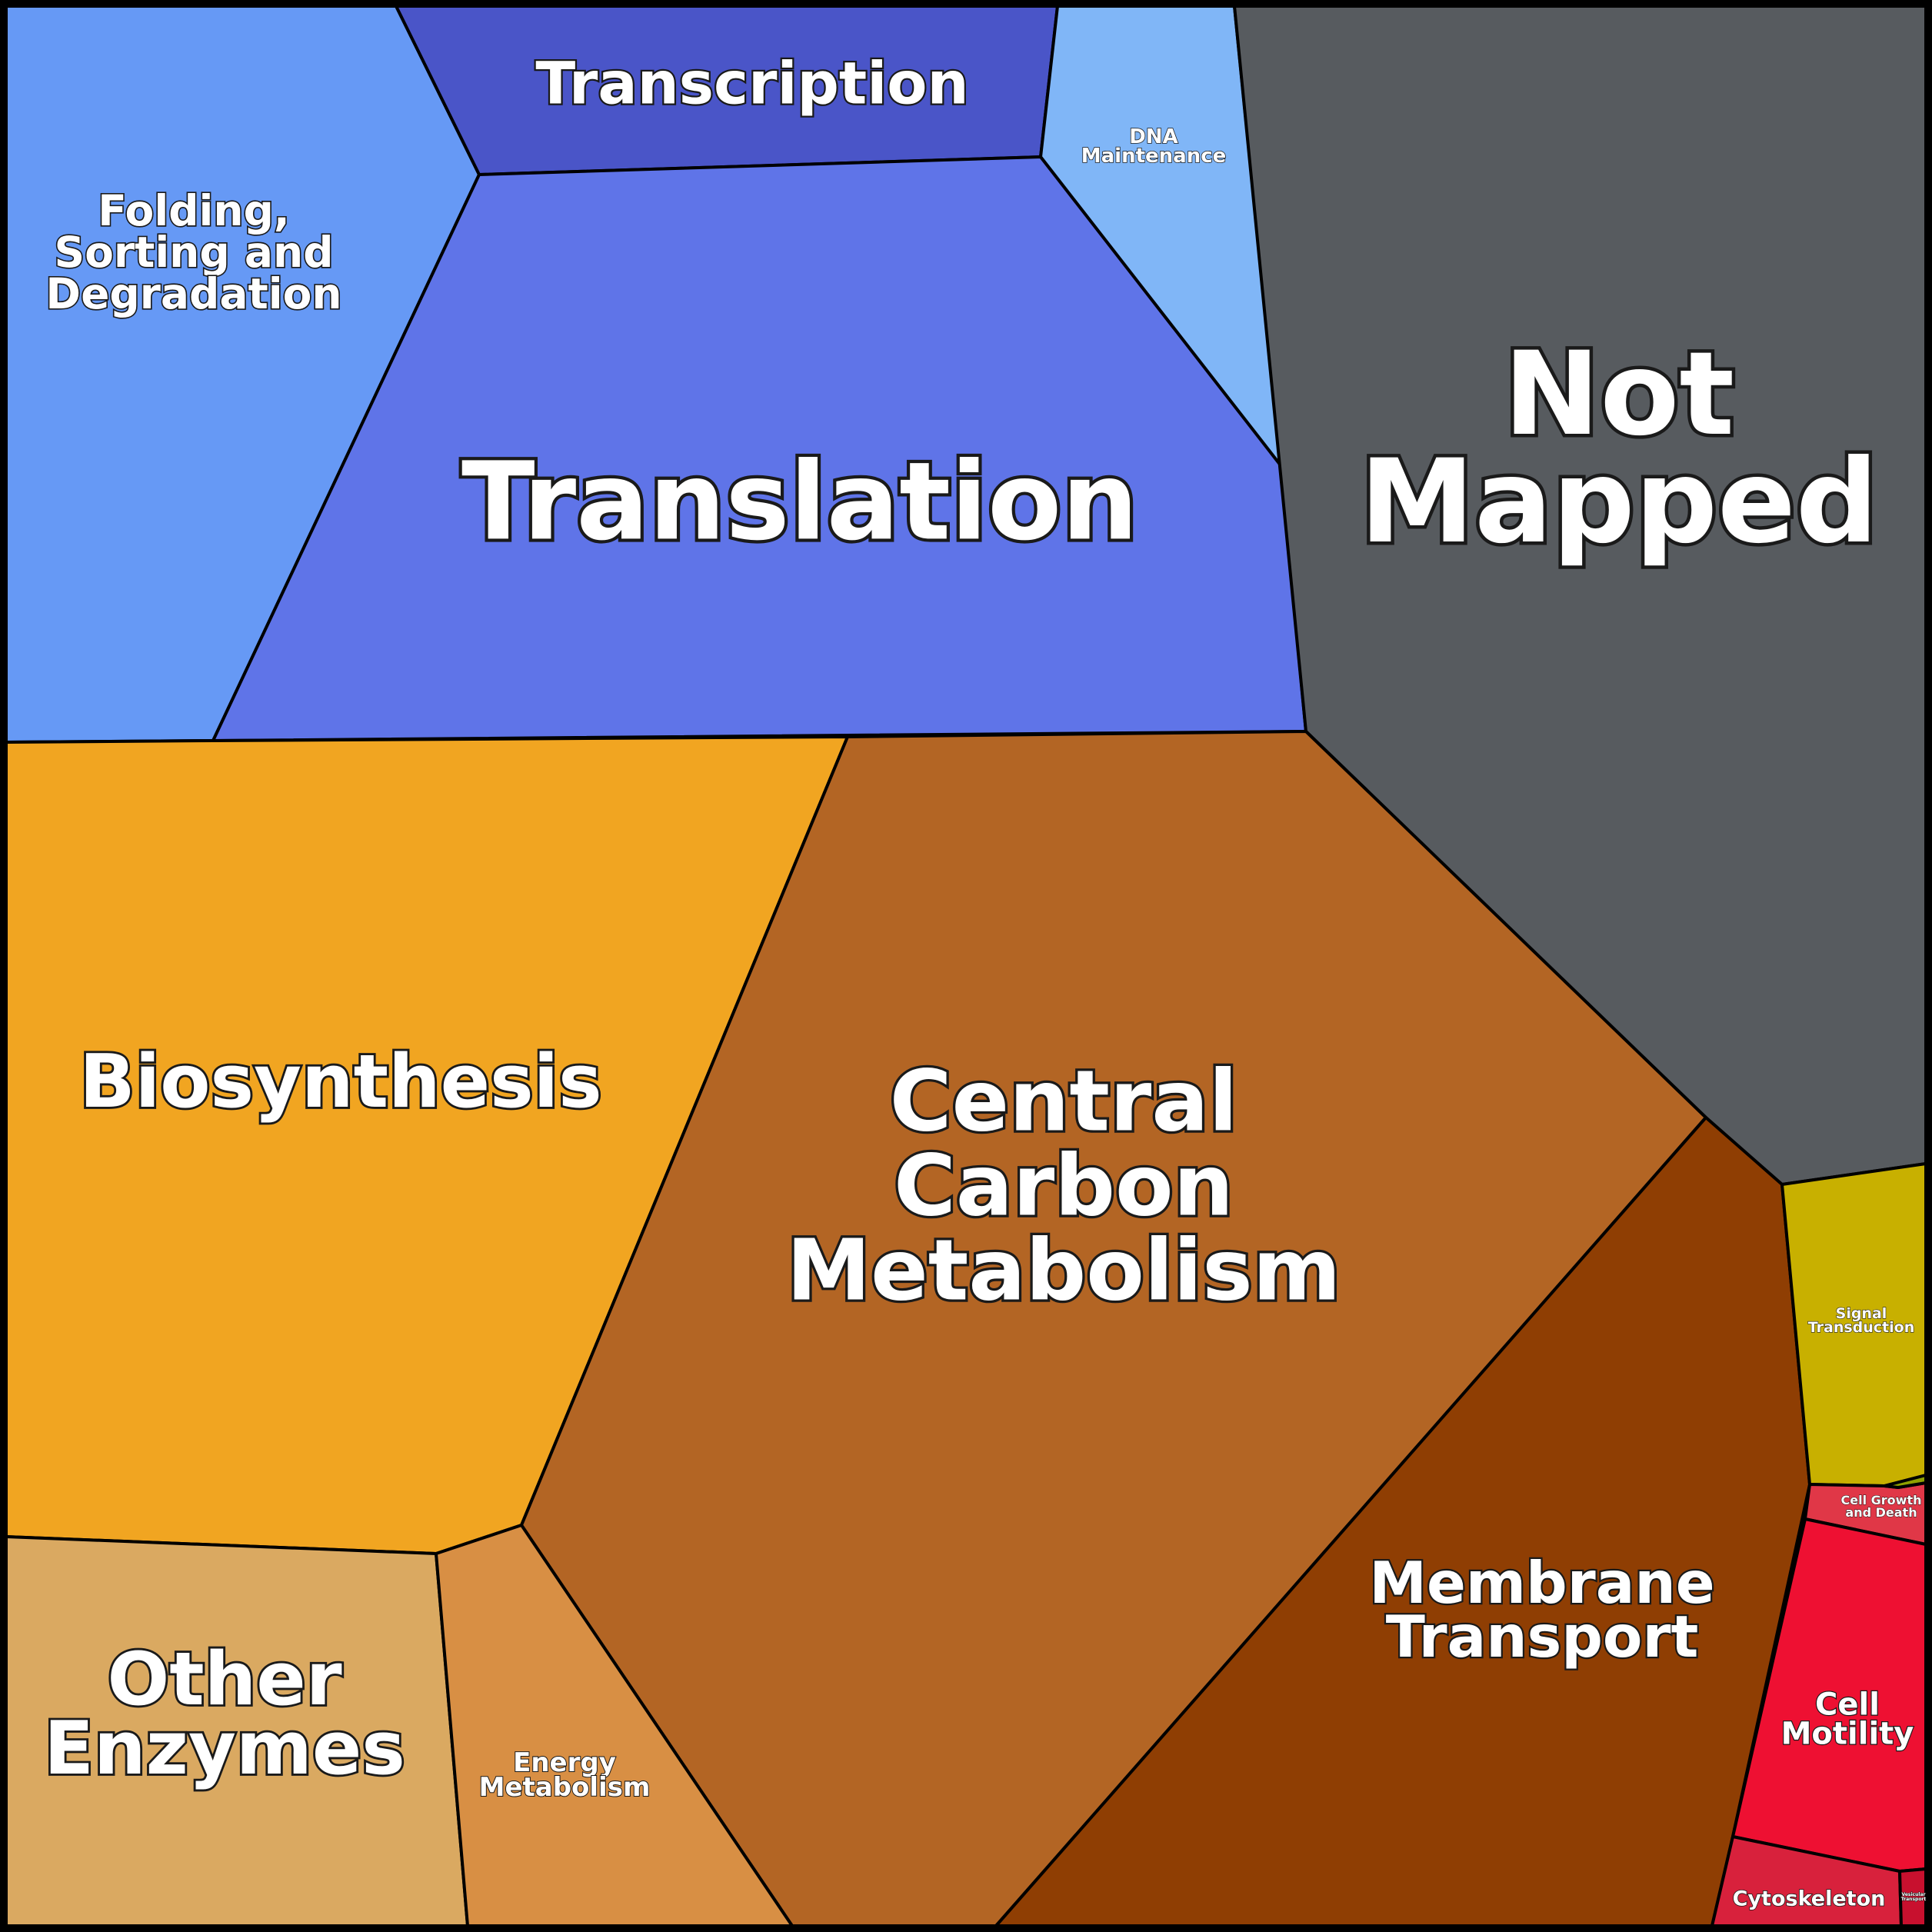  I want to click on label-central-carbon-line: Carbon, so click(1064, 1186).